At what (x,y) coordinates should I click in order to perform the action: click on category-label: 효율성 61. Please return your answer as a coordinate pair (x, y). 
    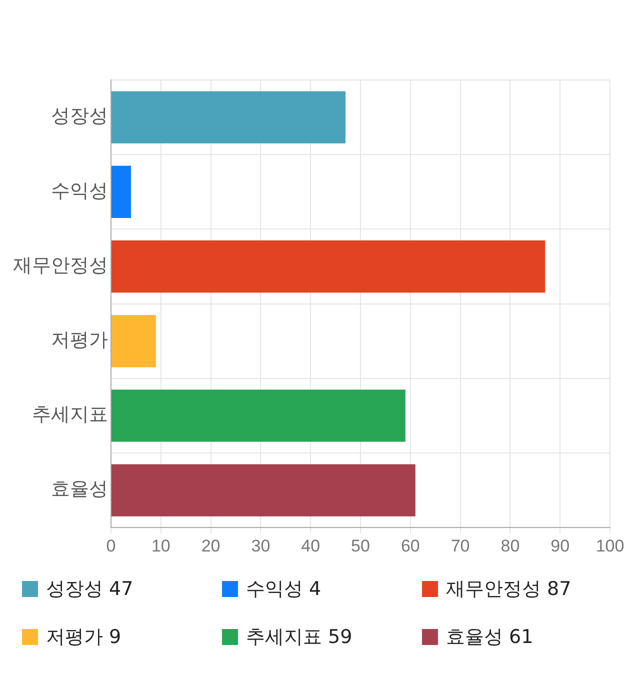
    Looking at the image, I should click on (490, 637).